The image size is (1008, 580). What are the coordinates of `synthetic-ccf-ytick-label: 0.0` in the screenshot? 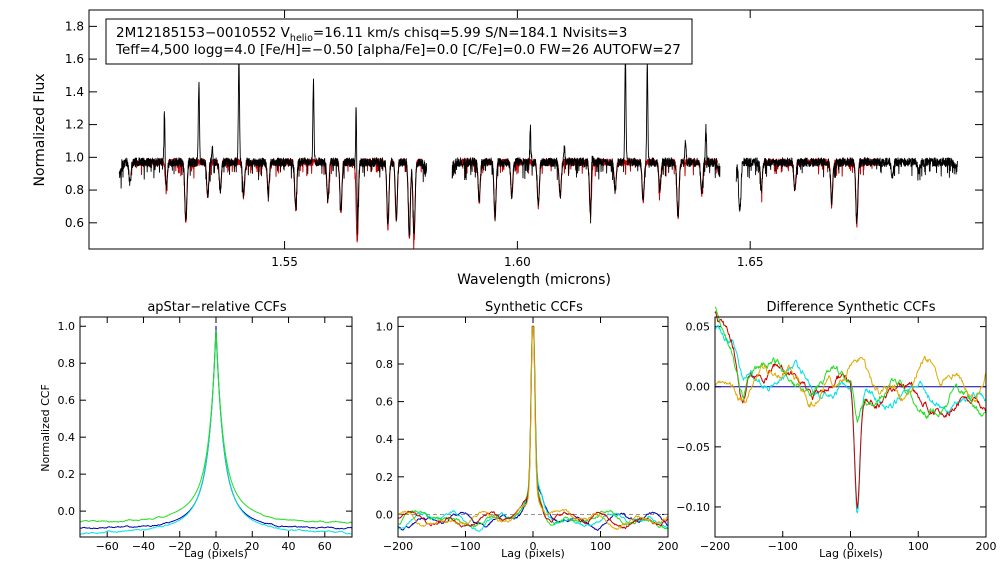 It's located at (385, 514).